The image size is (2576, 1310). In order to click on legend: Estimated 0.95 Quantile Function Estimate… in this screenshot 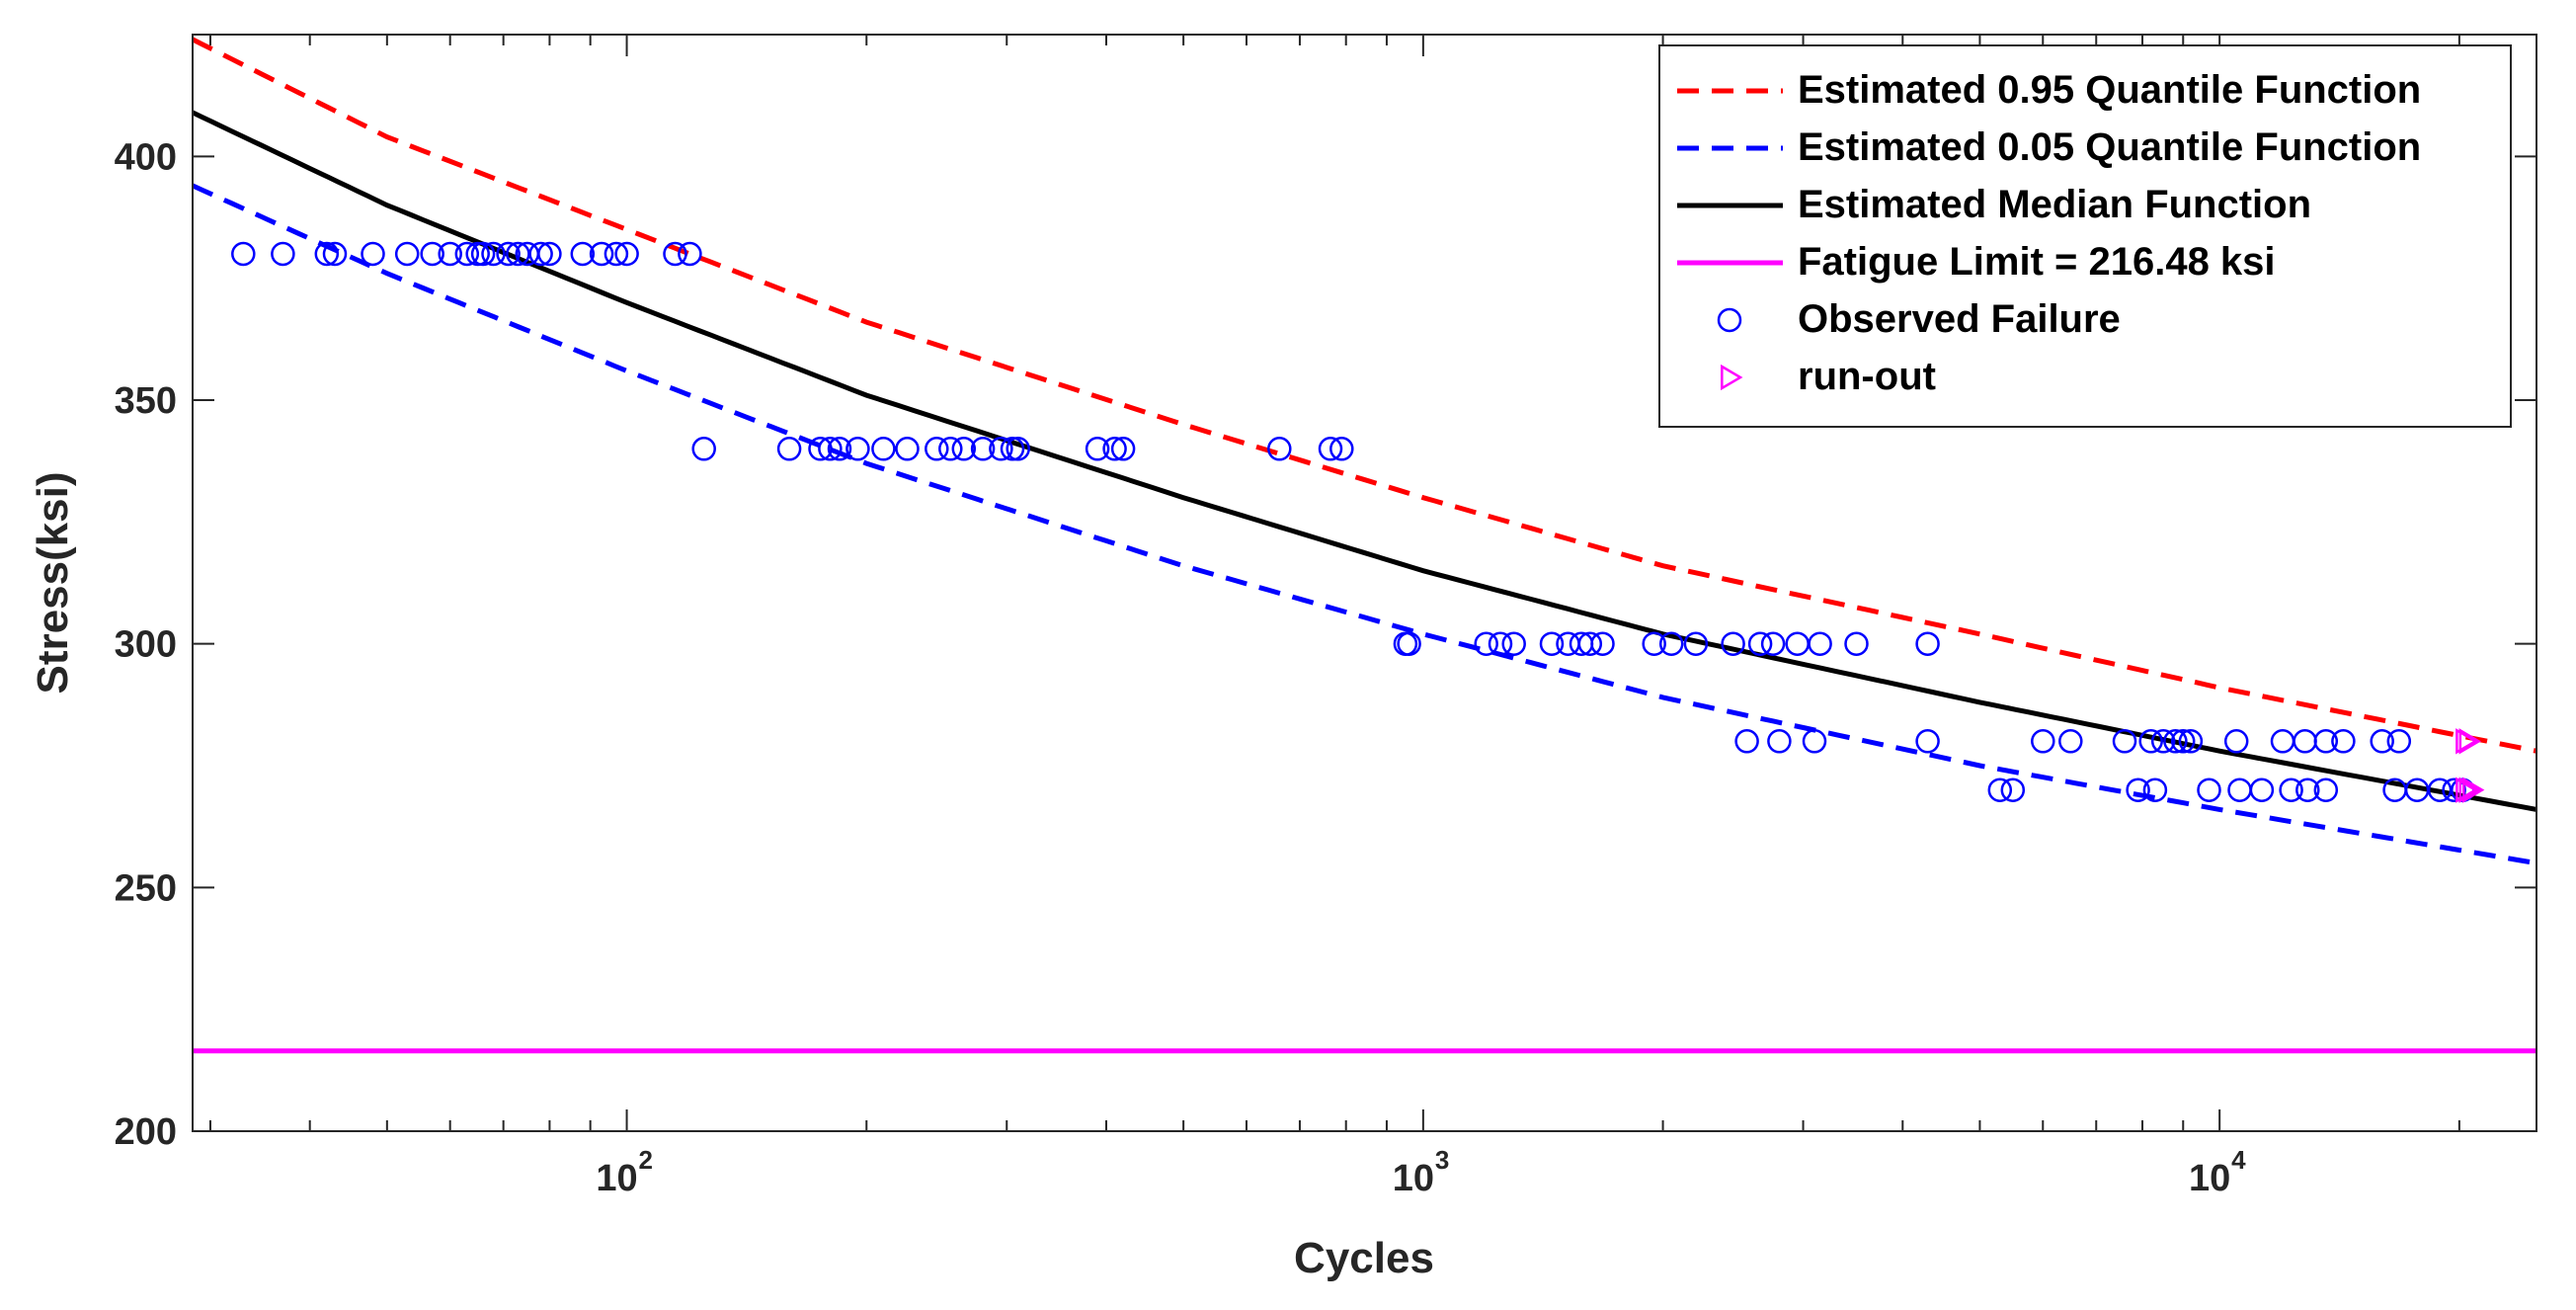, I will do `click(2085, 236)`.